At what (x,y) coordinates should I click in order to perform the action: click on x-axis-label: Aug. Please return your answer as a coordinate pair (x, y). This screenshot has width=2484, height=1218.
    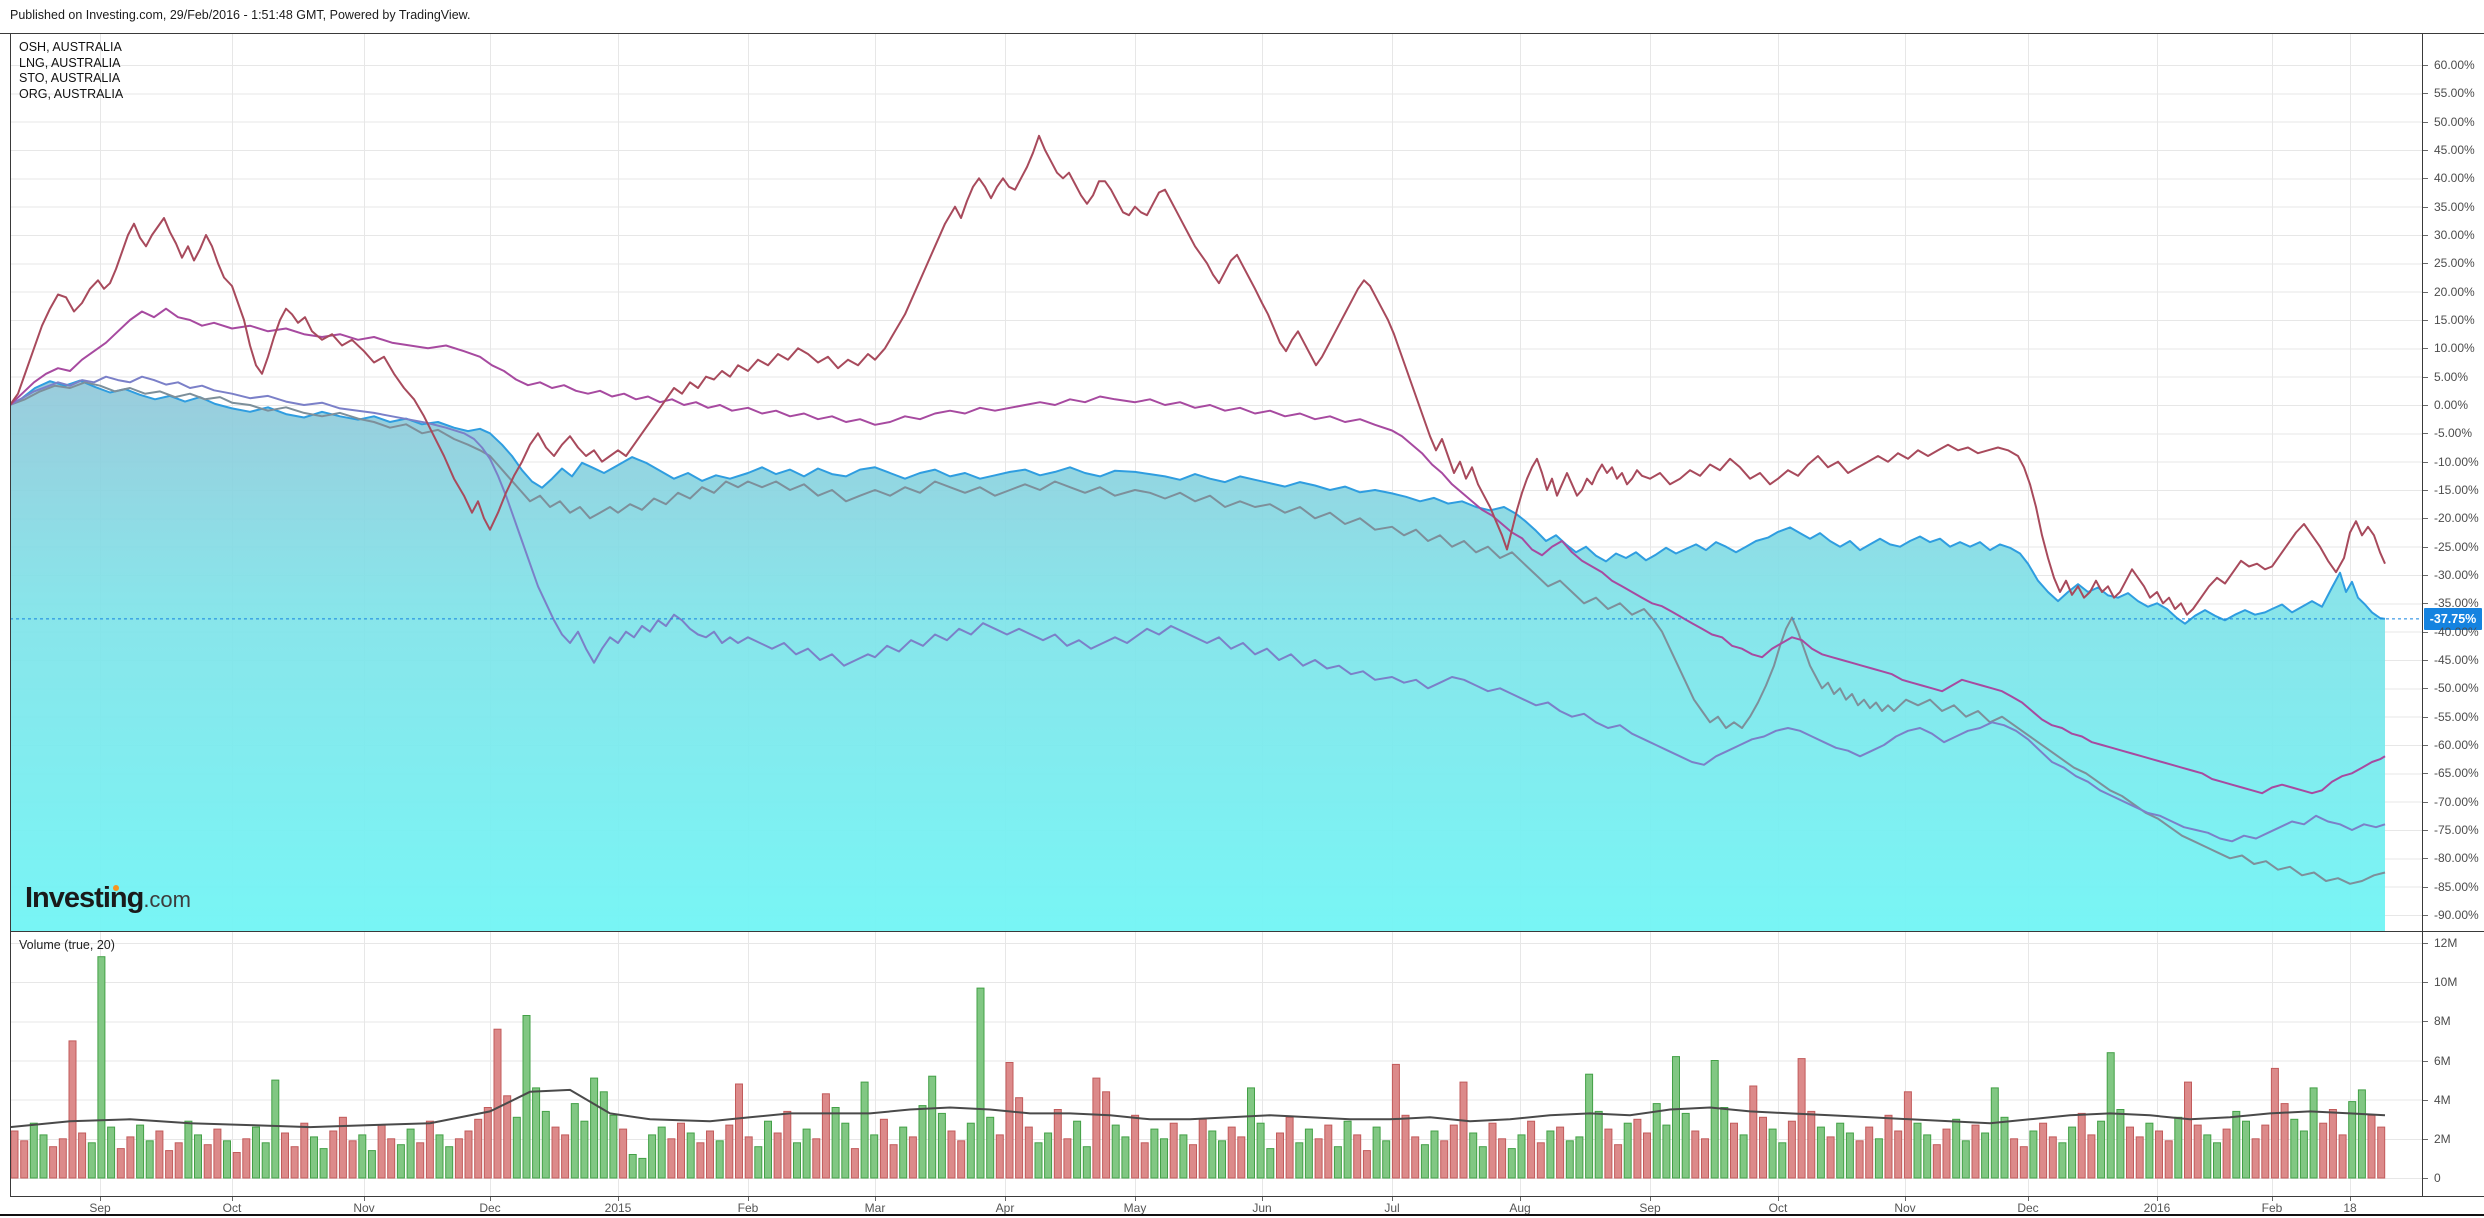
    Looking at the image, I should click on (1520, 1208).